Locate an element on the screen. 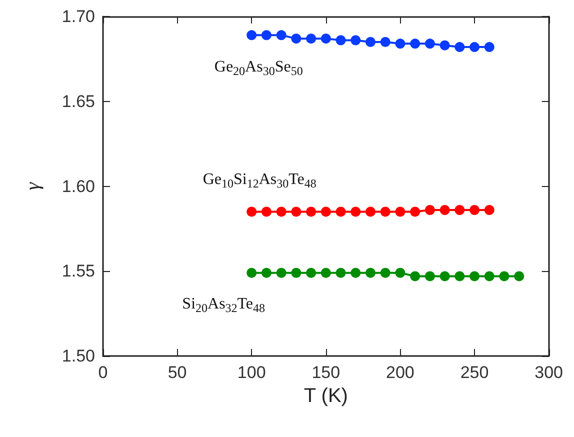 The image size is (574, 437). y-tick-label: 1.50 is located at coordinates (78, 356).